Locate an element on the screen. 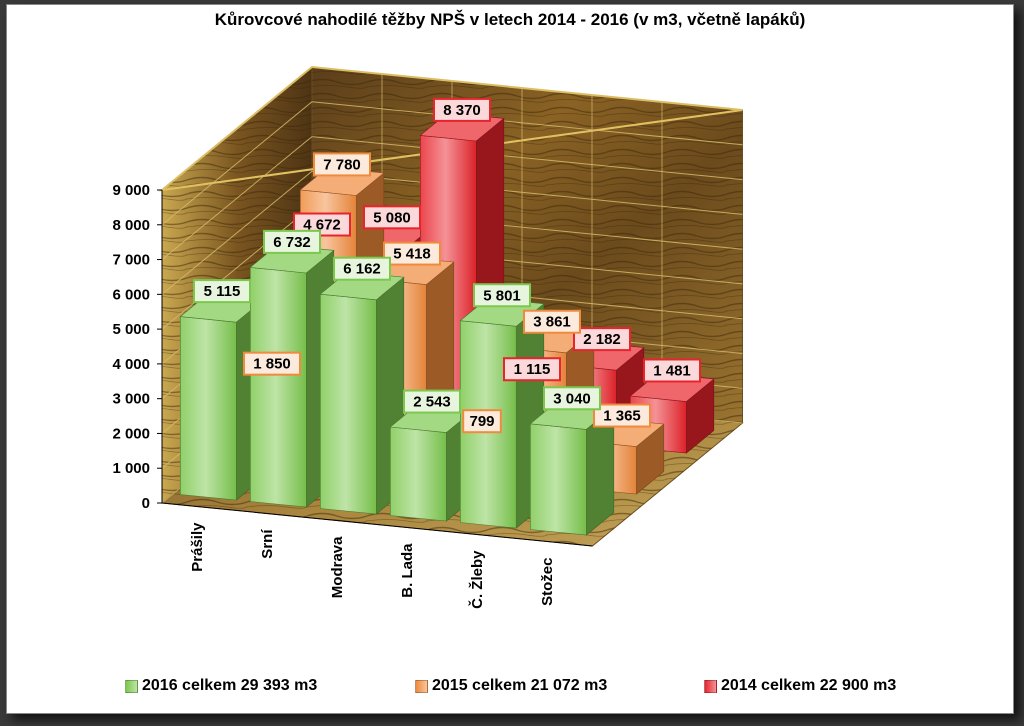  data-label-text: 8 370 is located at coordinates (462, 110).